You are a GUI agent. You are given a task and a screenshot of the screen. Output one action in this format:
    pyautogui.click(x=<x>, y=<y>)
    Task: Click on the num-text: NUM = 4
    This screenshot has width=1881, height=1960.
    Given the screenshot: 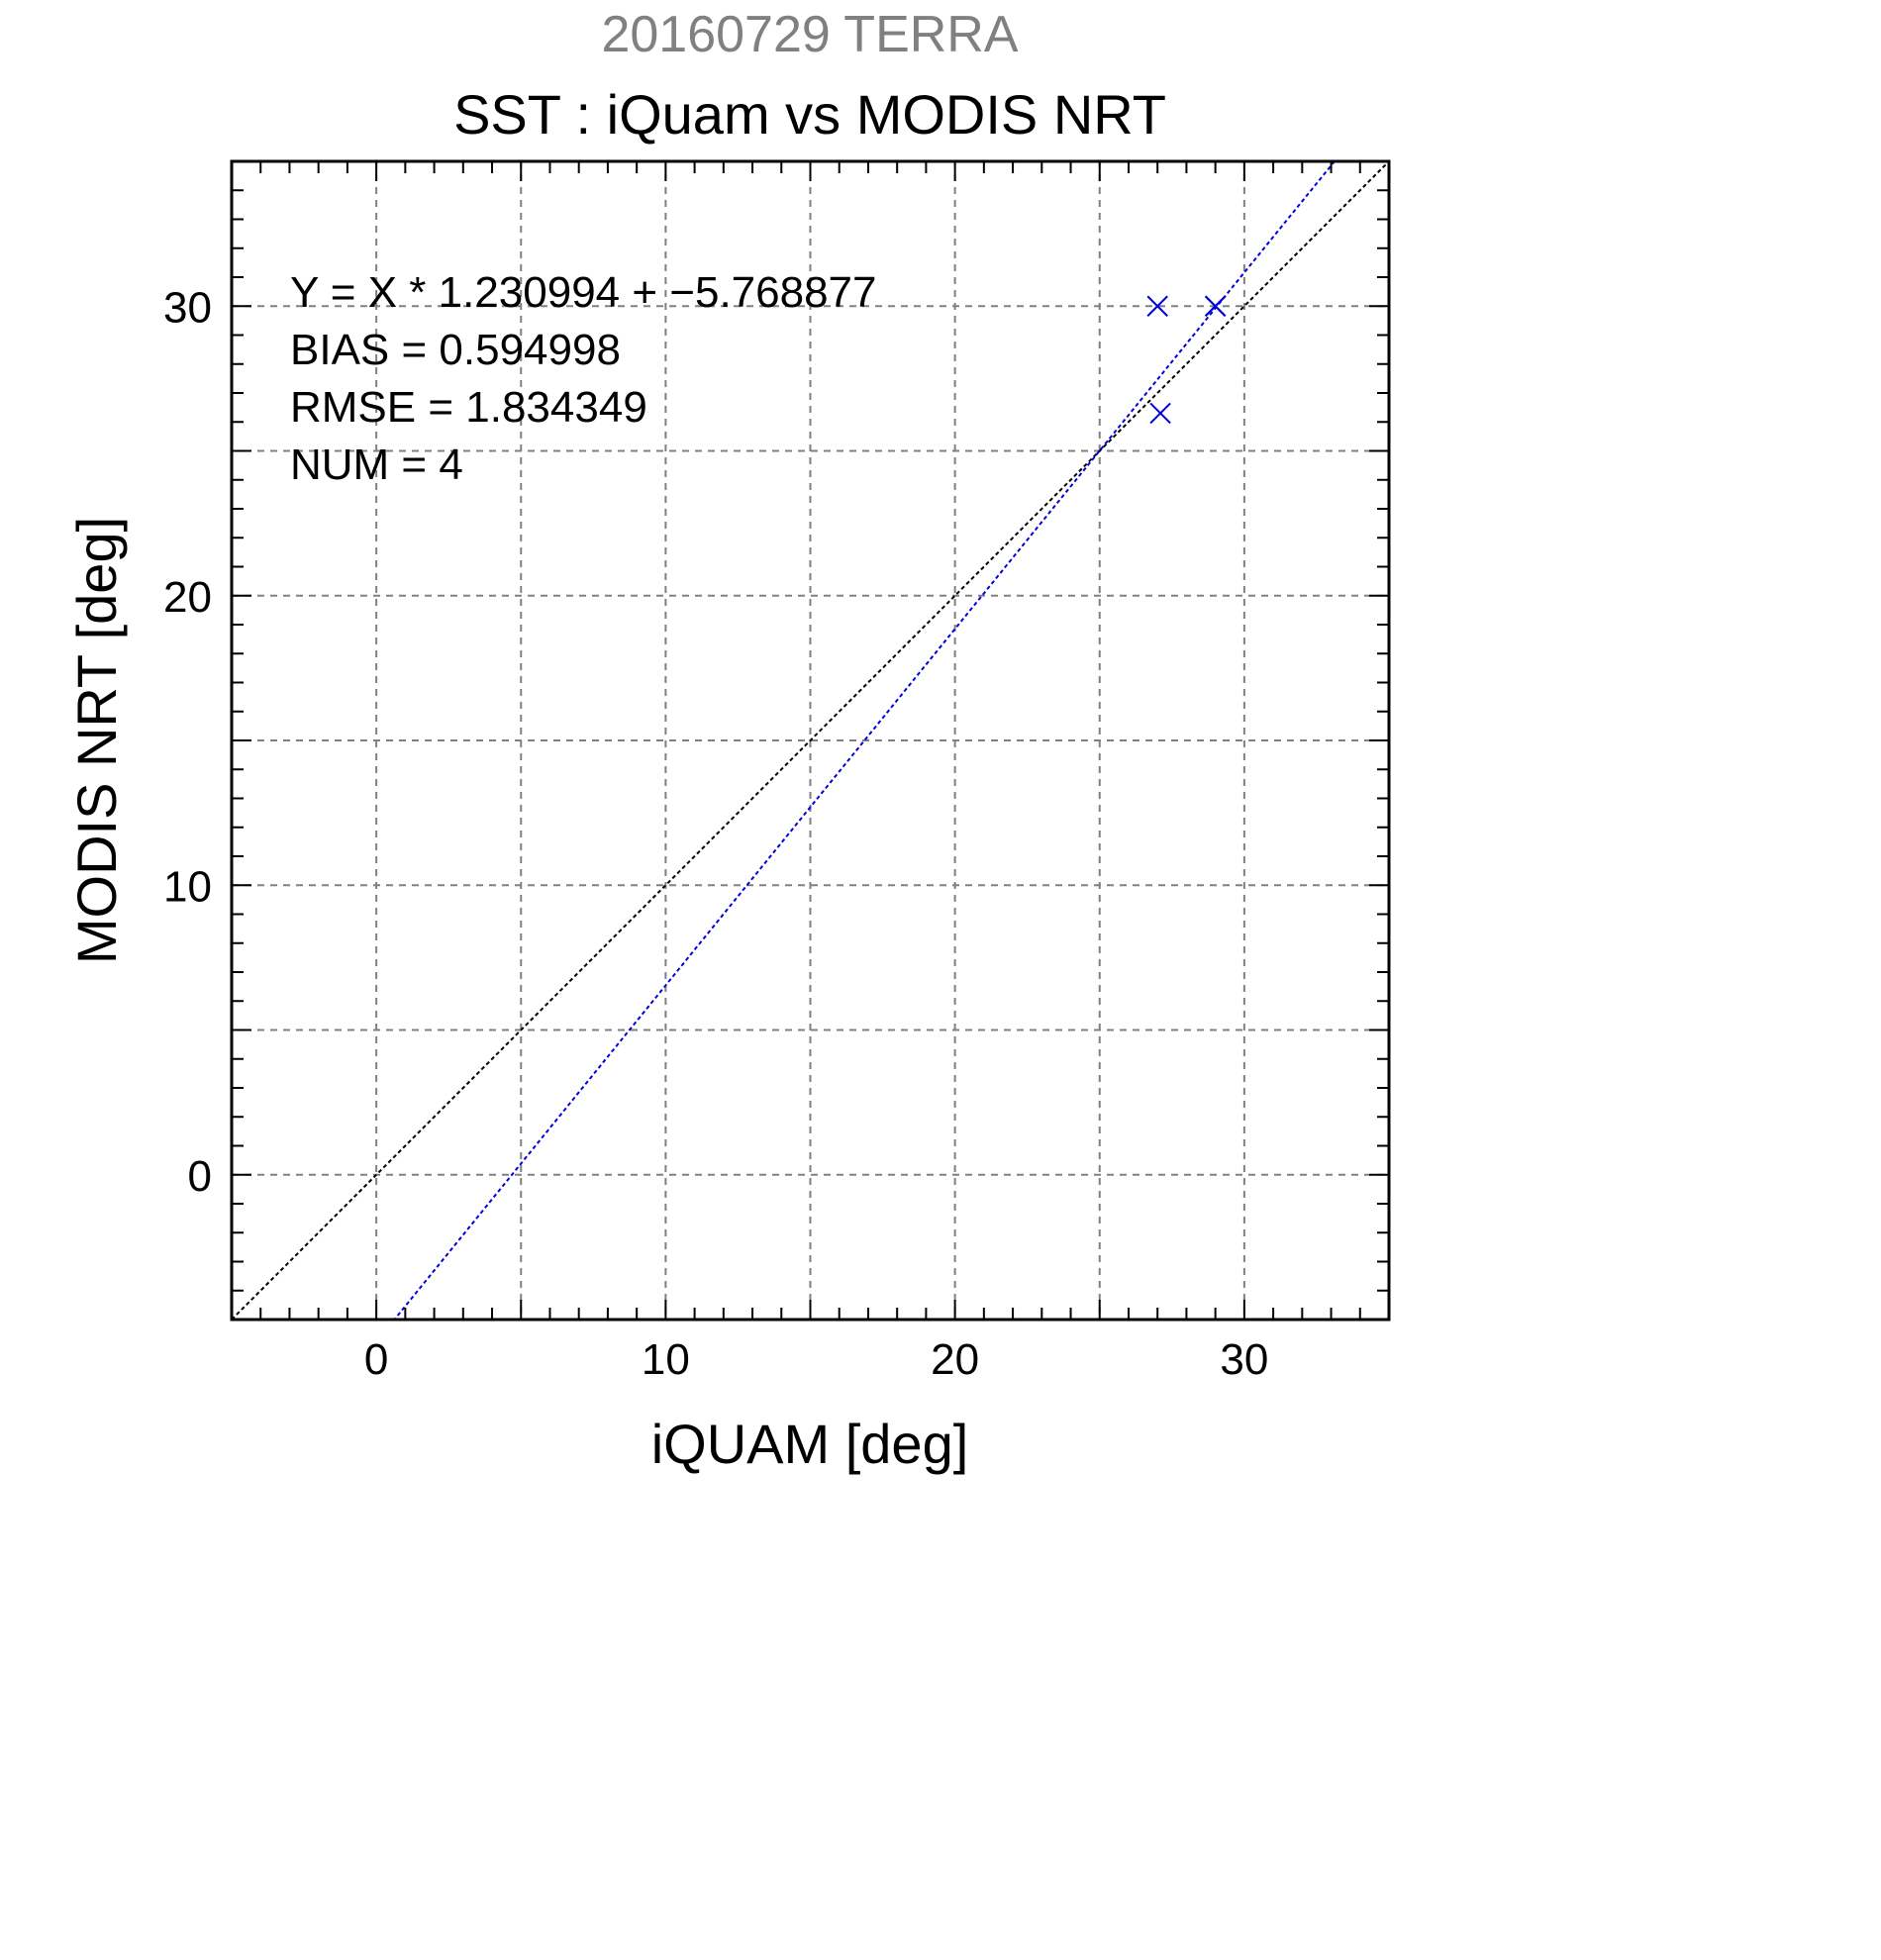 What is the action you would take?
    pyautogui.click(x=376, y=465)
    